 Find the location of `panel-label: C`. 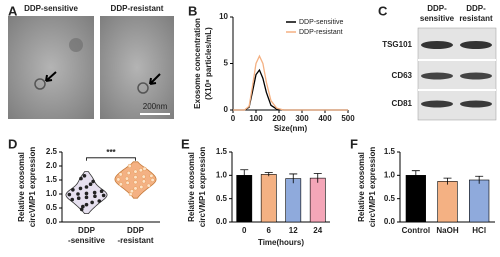

panel-label: C is located at coordinates (383, 10).